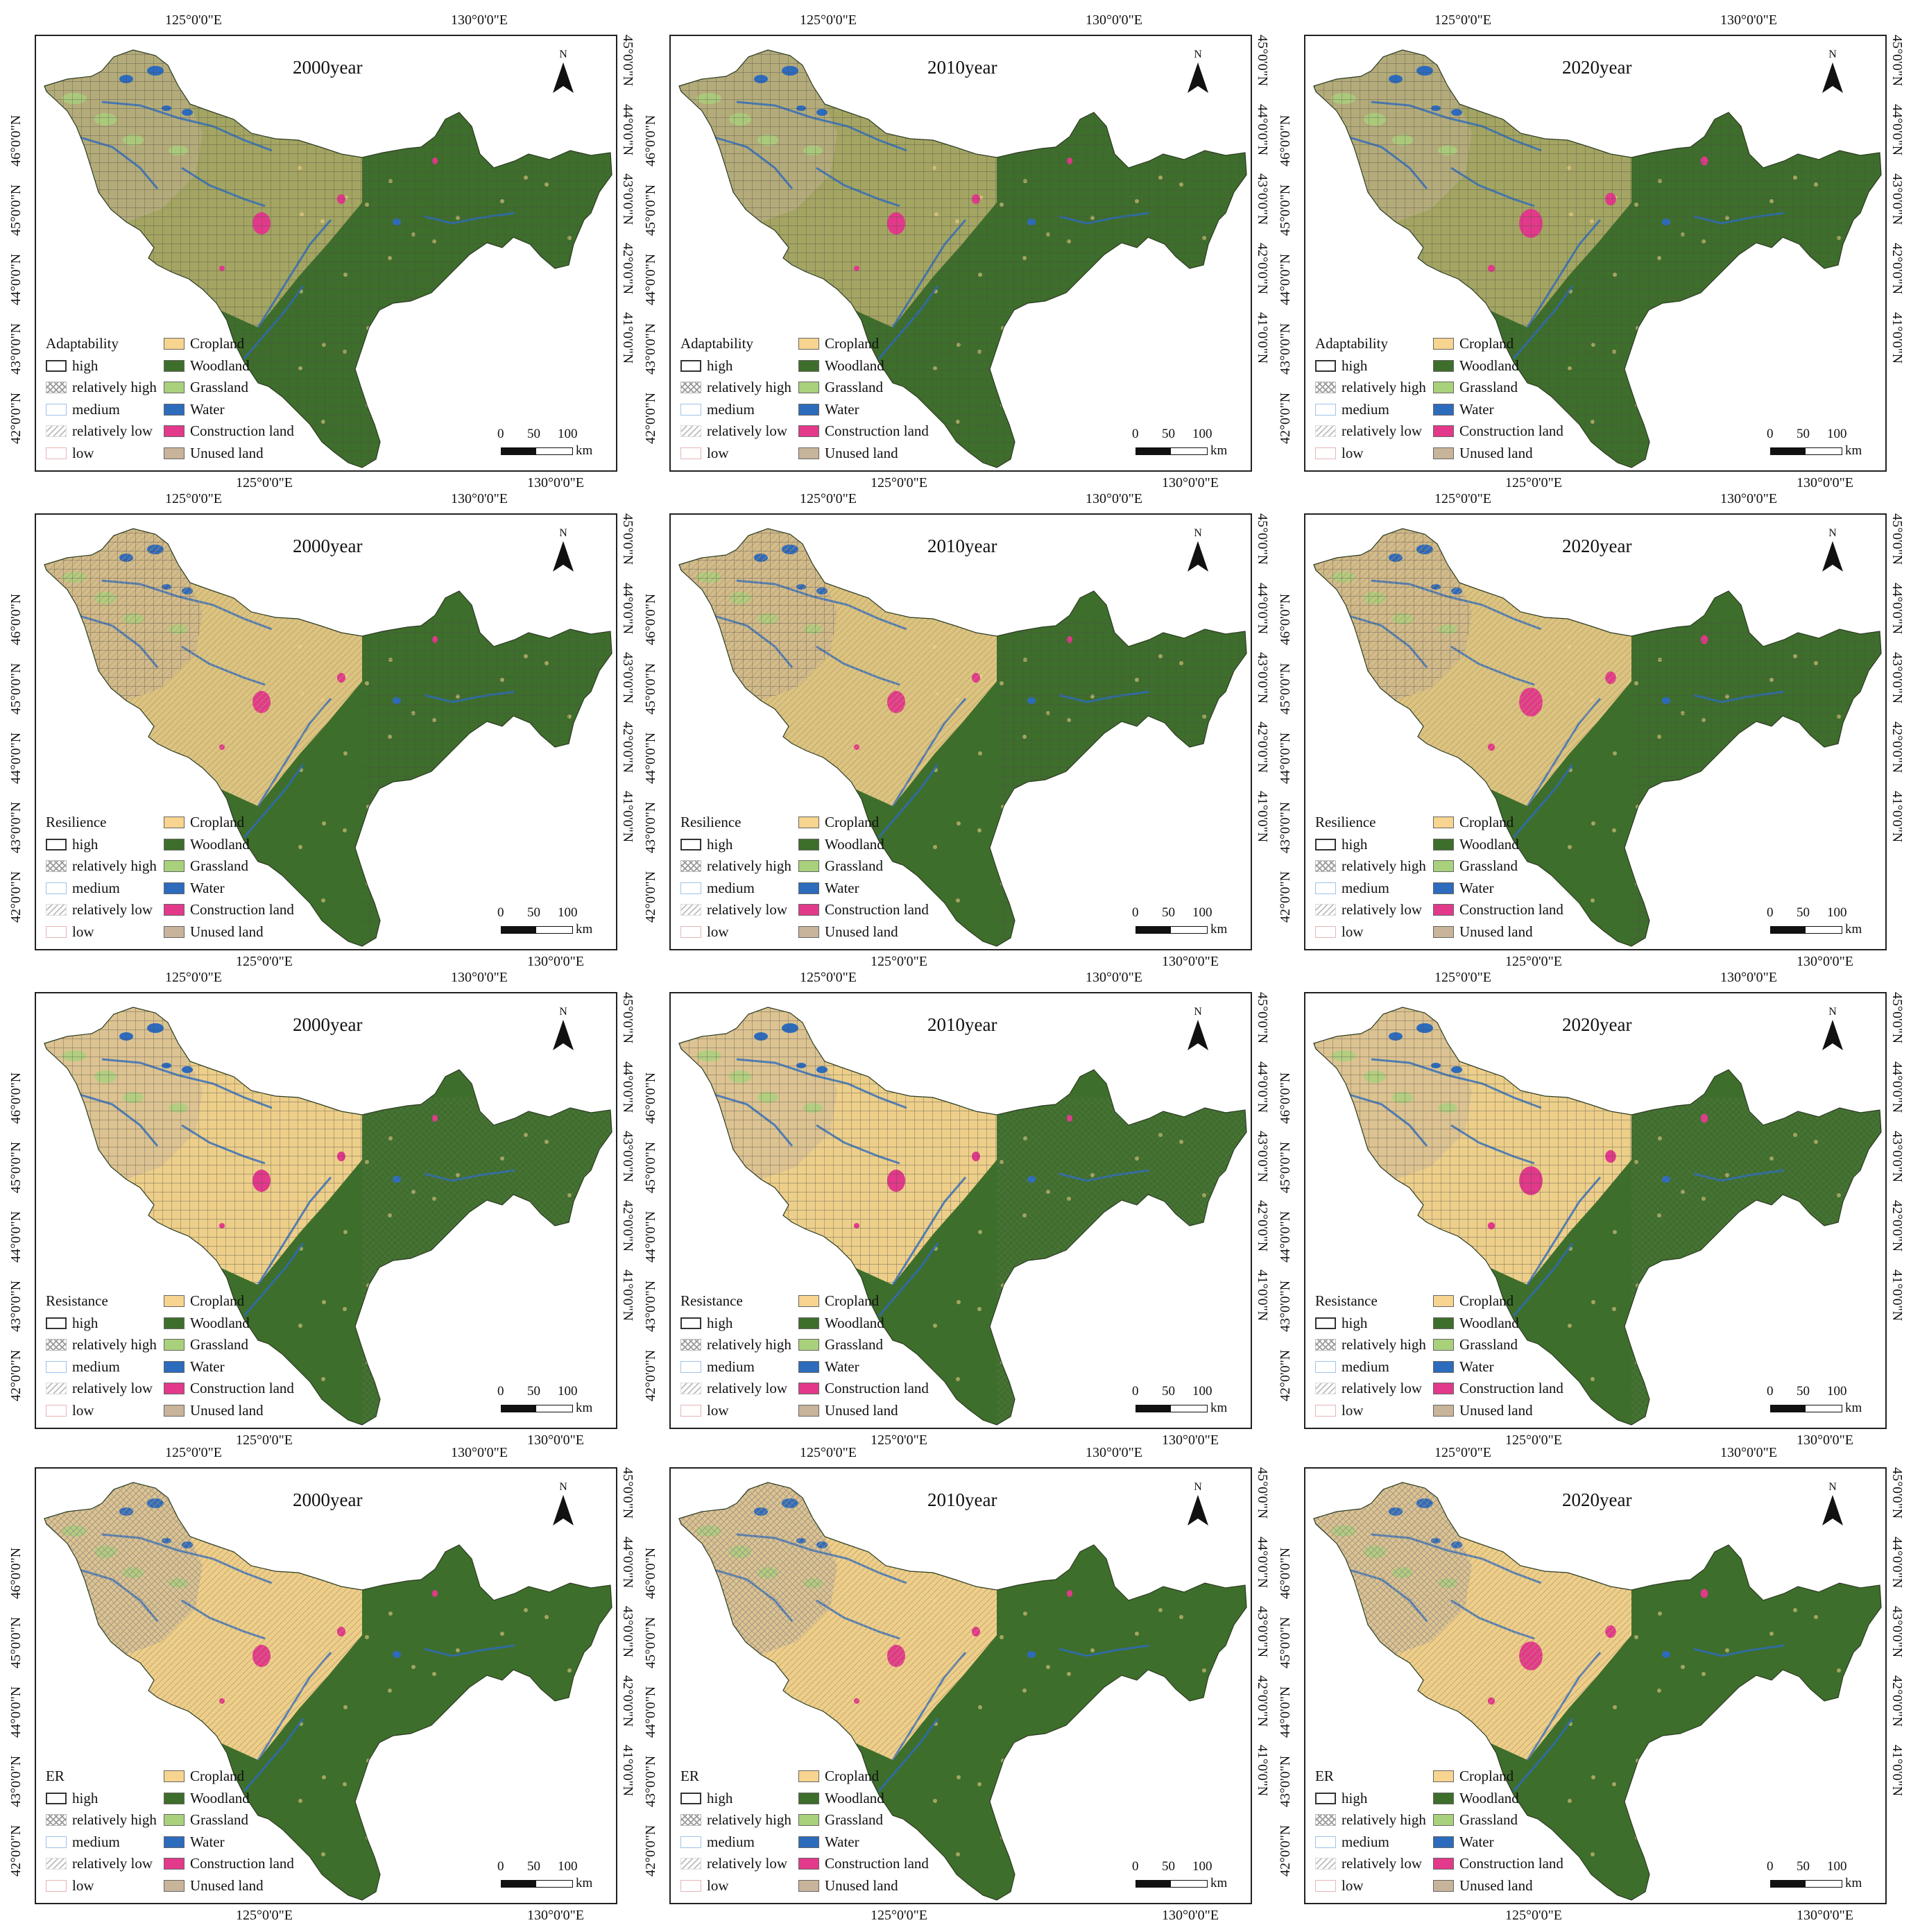 Image resolution: width=1920 pixels, height=1932 pixels. I want to click on legend-label: Woodland, so click(220, 844).